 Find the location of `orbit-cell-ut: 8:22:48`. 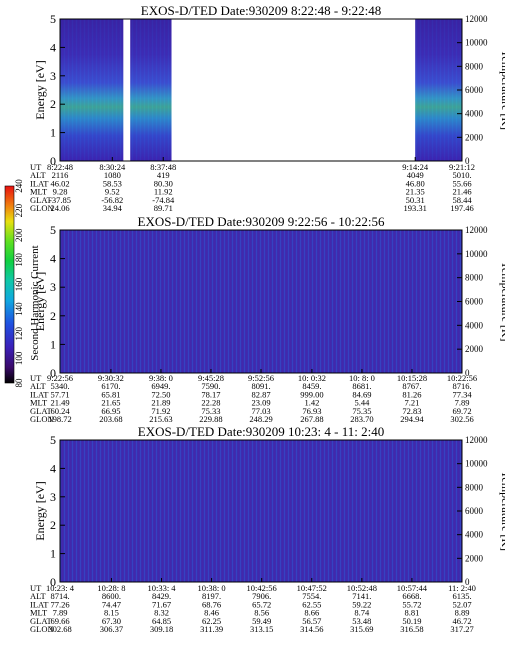

orbit-cell-ut: 8:22:48 is located at coordinates (60, 167).